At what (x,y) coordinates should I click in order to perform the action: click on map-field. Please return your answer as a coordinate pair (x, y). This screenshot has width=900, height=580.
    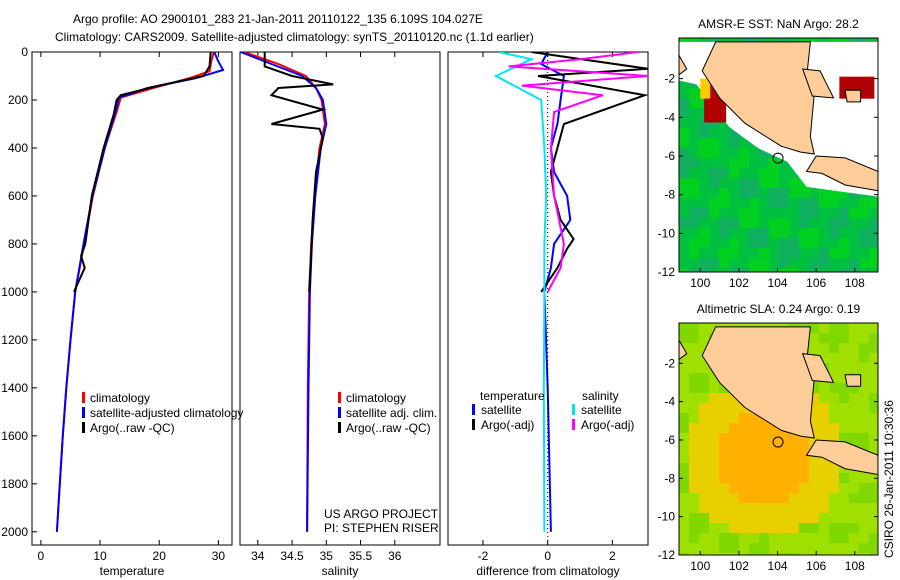
    Looking at the image, I should click on (778, 155).